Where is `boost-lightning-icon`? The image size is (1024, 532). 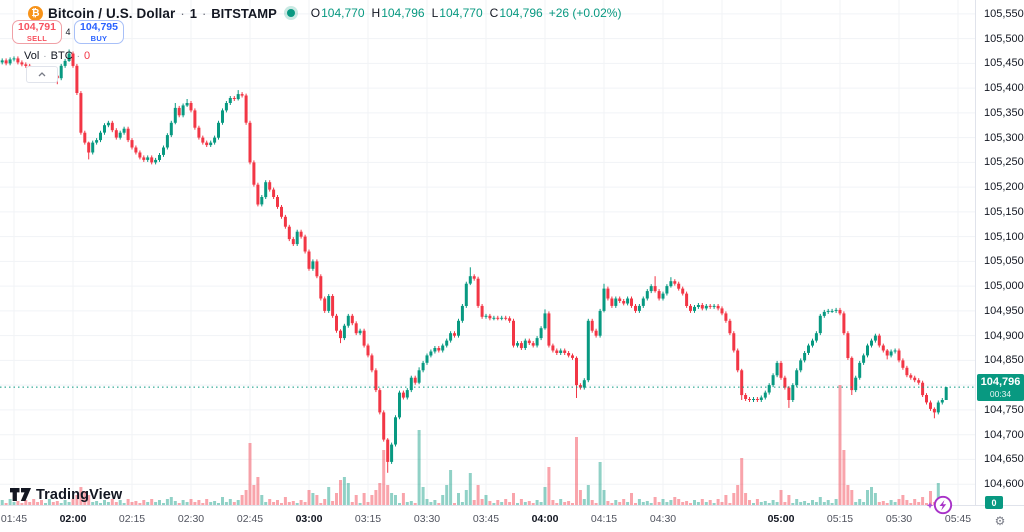 boost-lightning-icon is located at coordinates (939, 505).